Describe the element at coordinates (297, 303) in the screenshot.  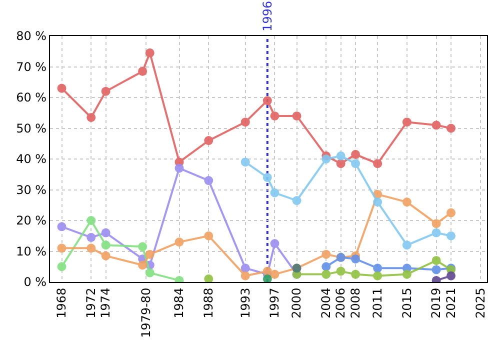
I see `x-tick-label: 2000` at that location.